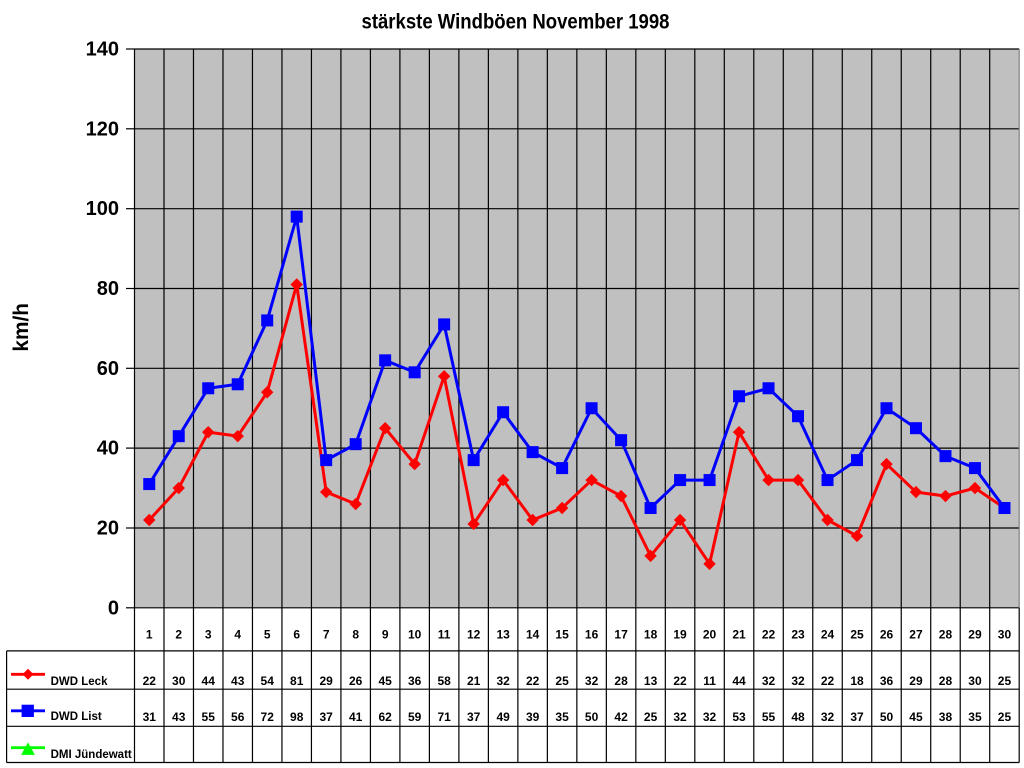  Describe the element at coordinates (102, 209) in the screenshot. I see `svg-text: 100` at that location.